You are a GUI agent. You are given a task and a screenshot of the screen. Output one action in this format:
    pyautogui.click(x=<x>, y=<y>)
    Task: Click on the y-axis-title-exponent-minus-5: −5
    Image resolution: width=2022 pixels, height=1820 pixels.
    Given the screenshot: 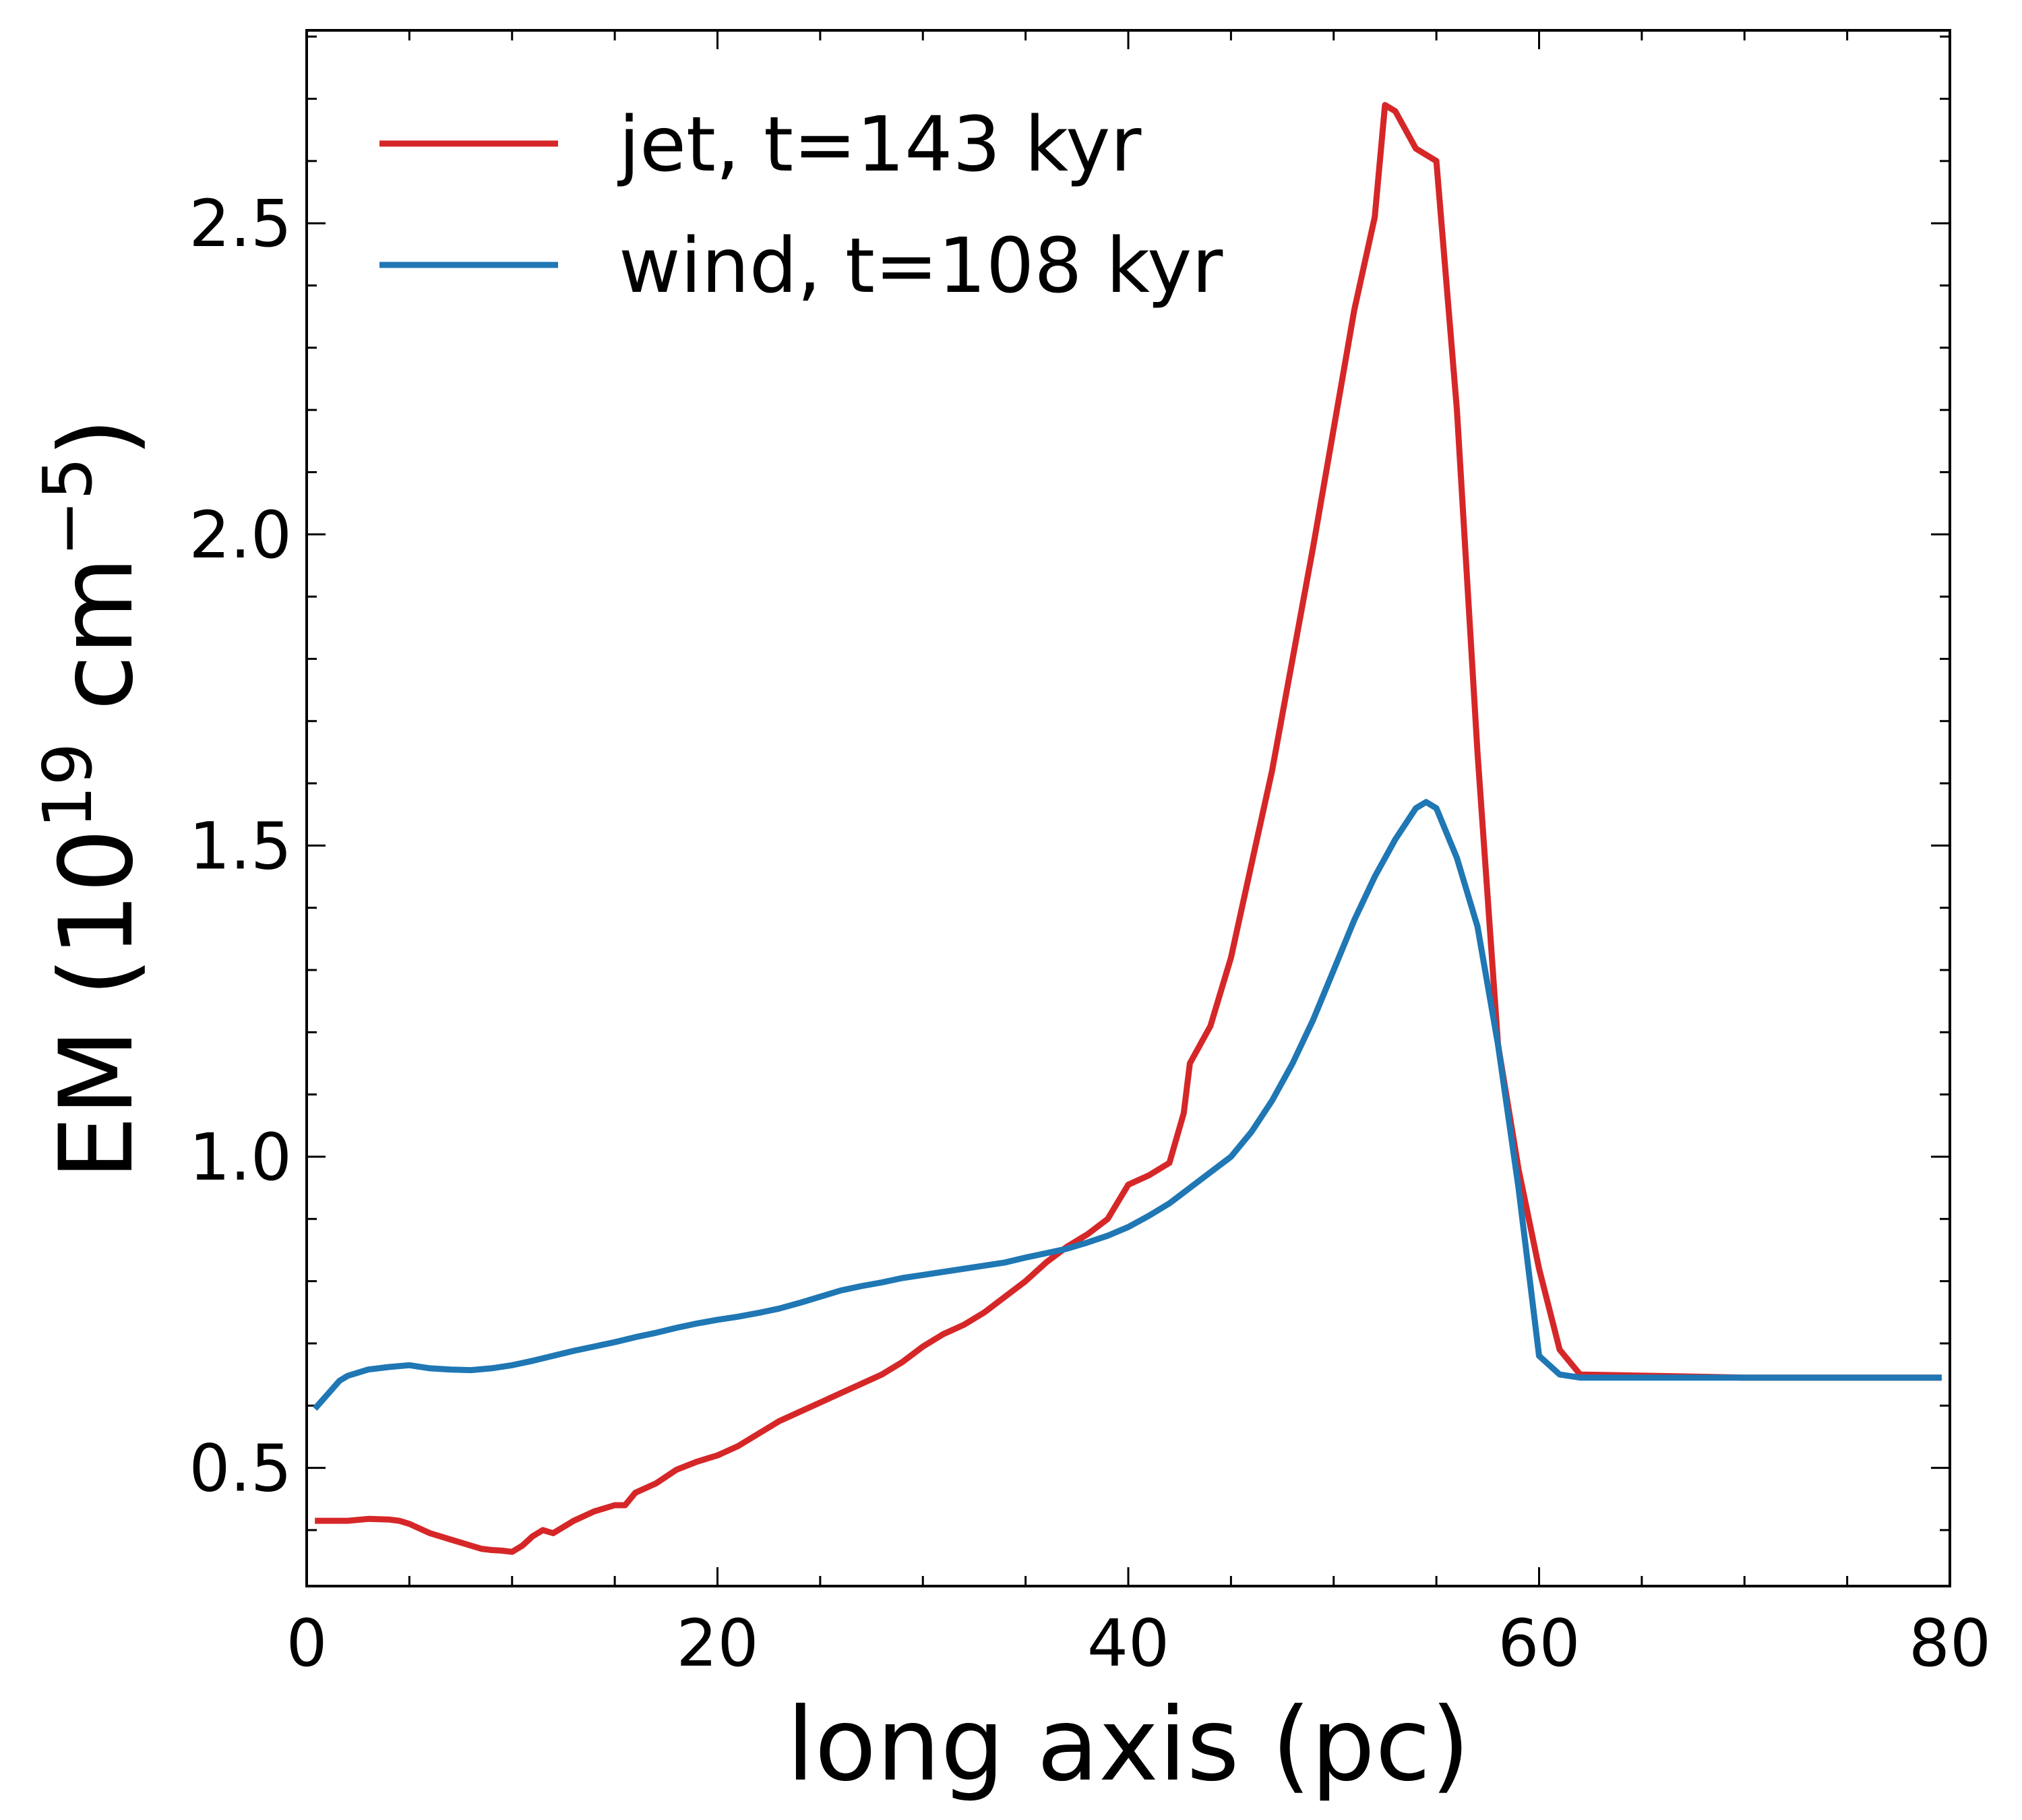 What is the action you would take?
    pyautogui.click(x=67, y=507)
    